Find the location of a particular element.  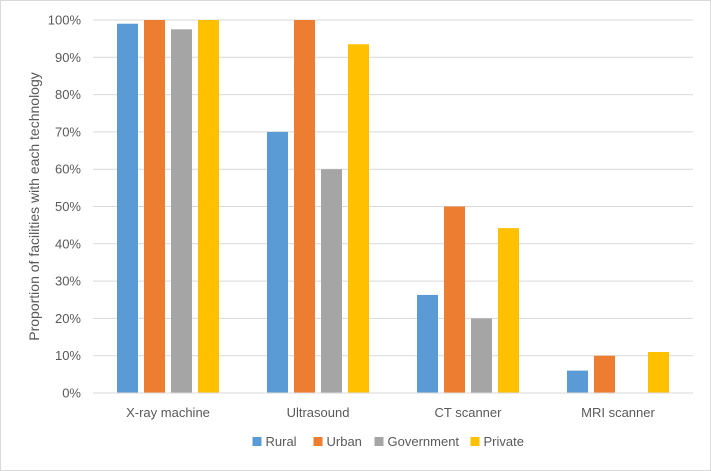

y-tick-label: 10% is located at coordinates (68, 355).